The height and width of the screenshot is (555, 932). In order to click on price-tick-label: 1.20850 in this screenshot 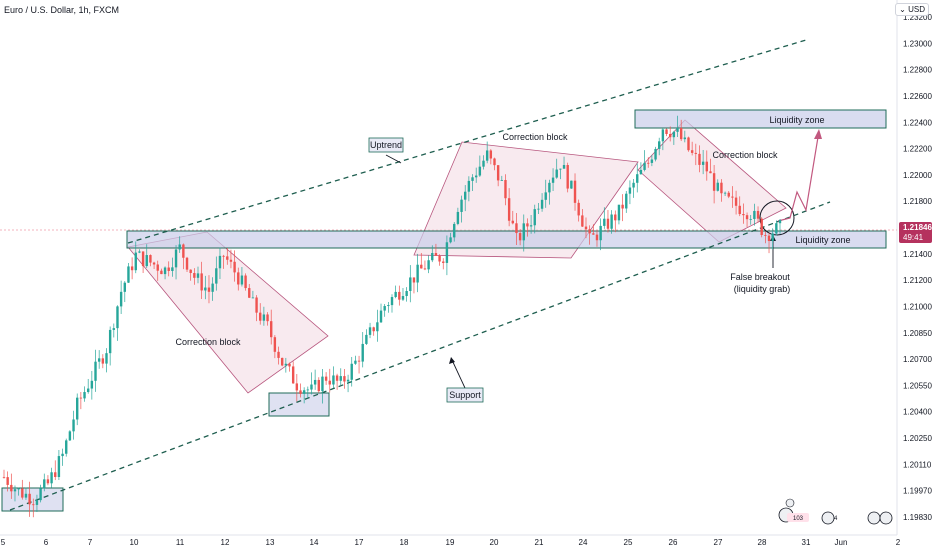, I will do `click(917, 333)`.